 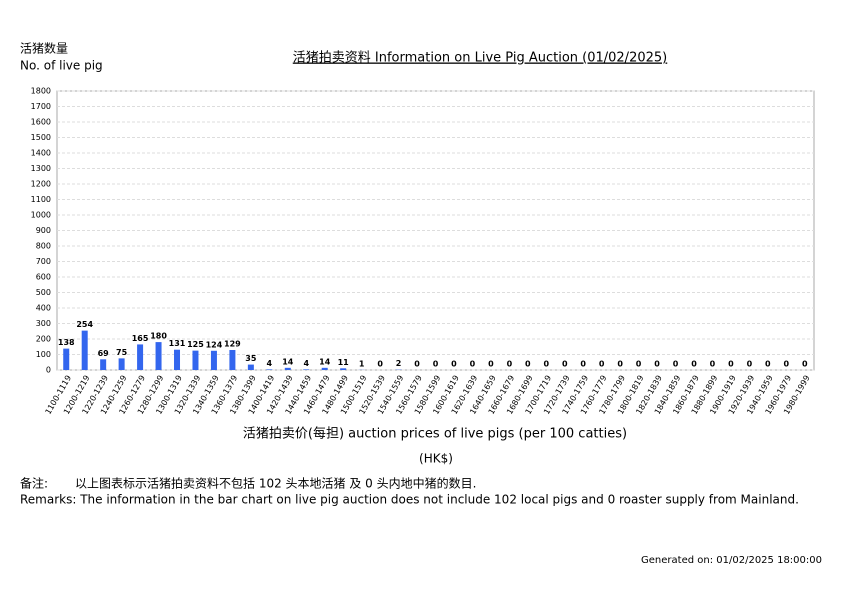 I want to click on value-label: 69, so click(x=104, y=353).